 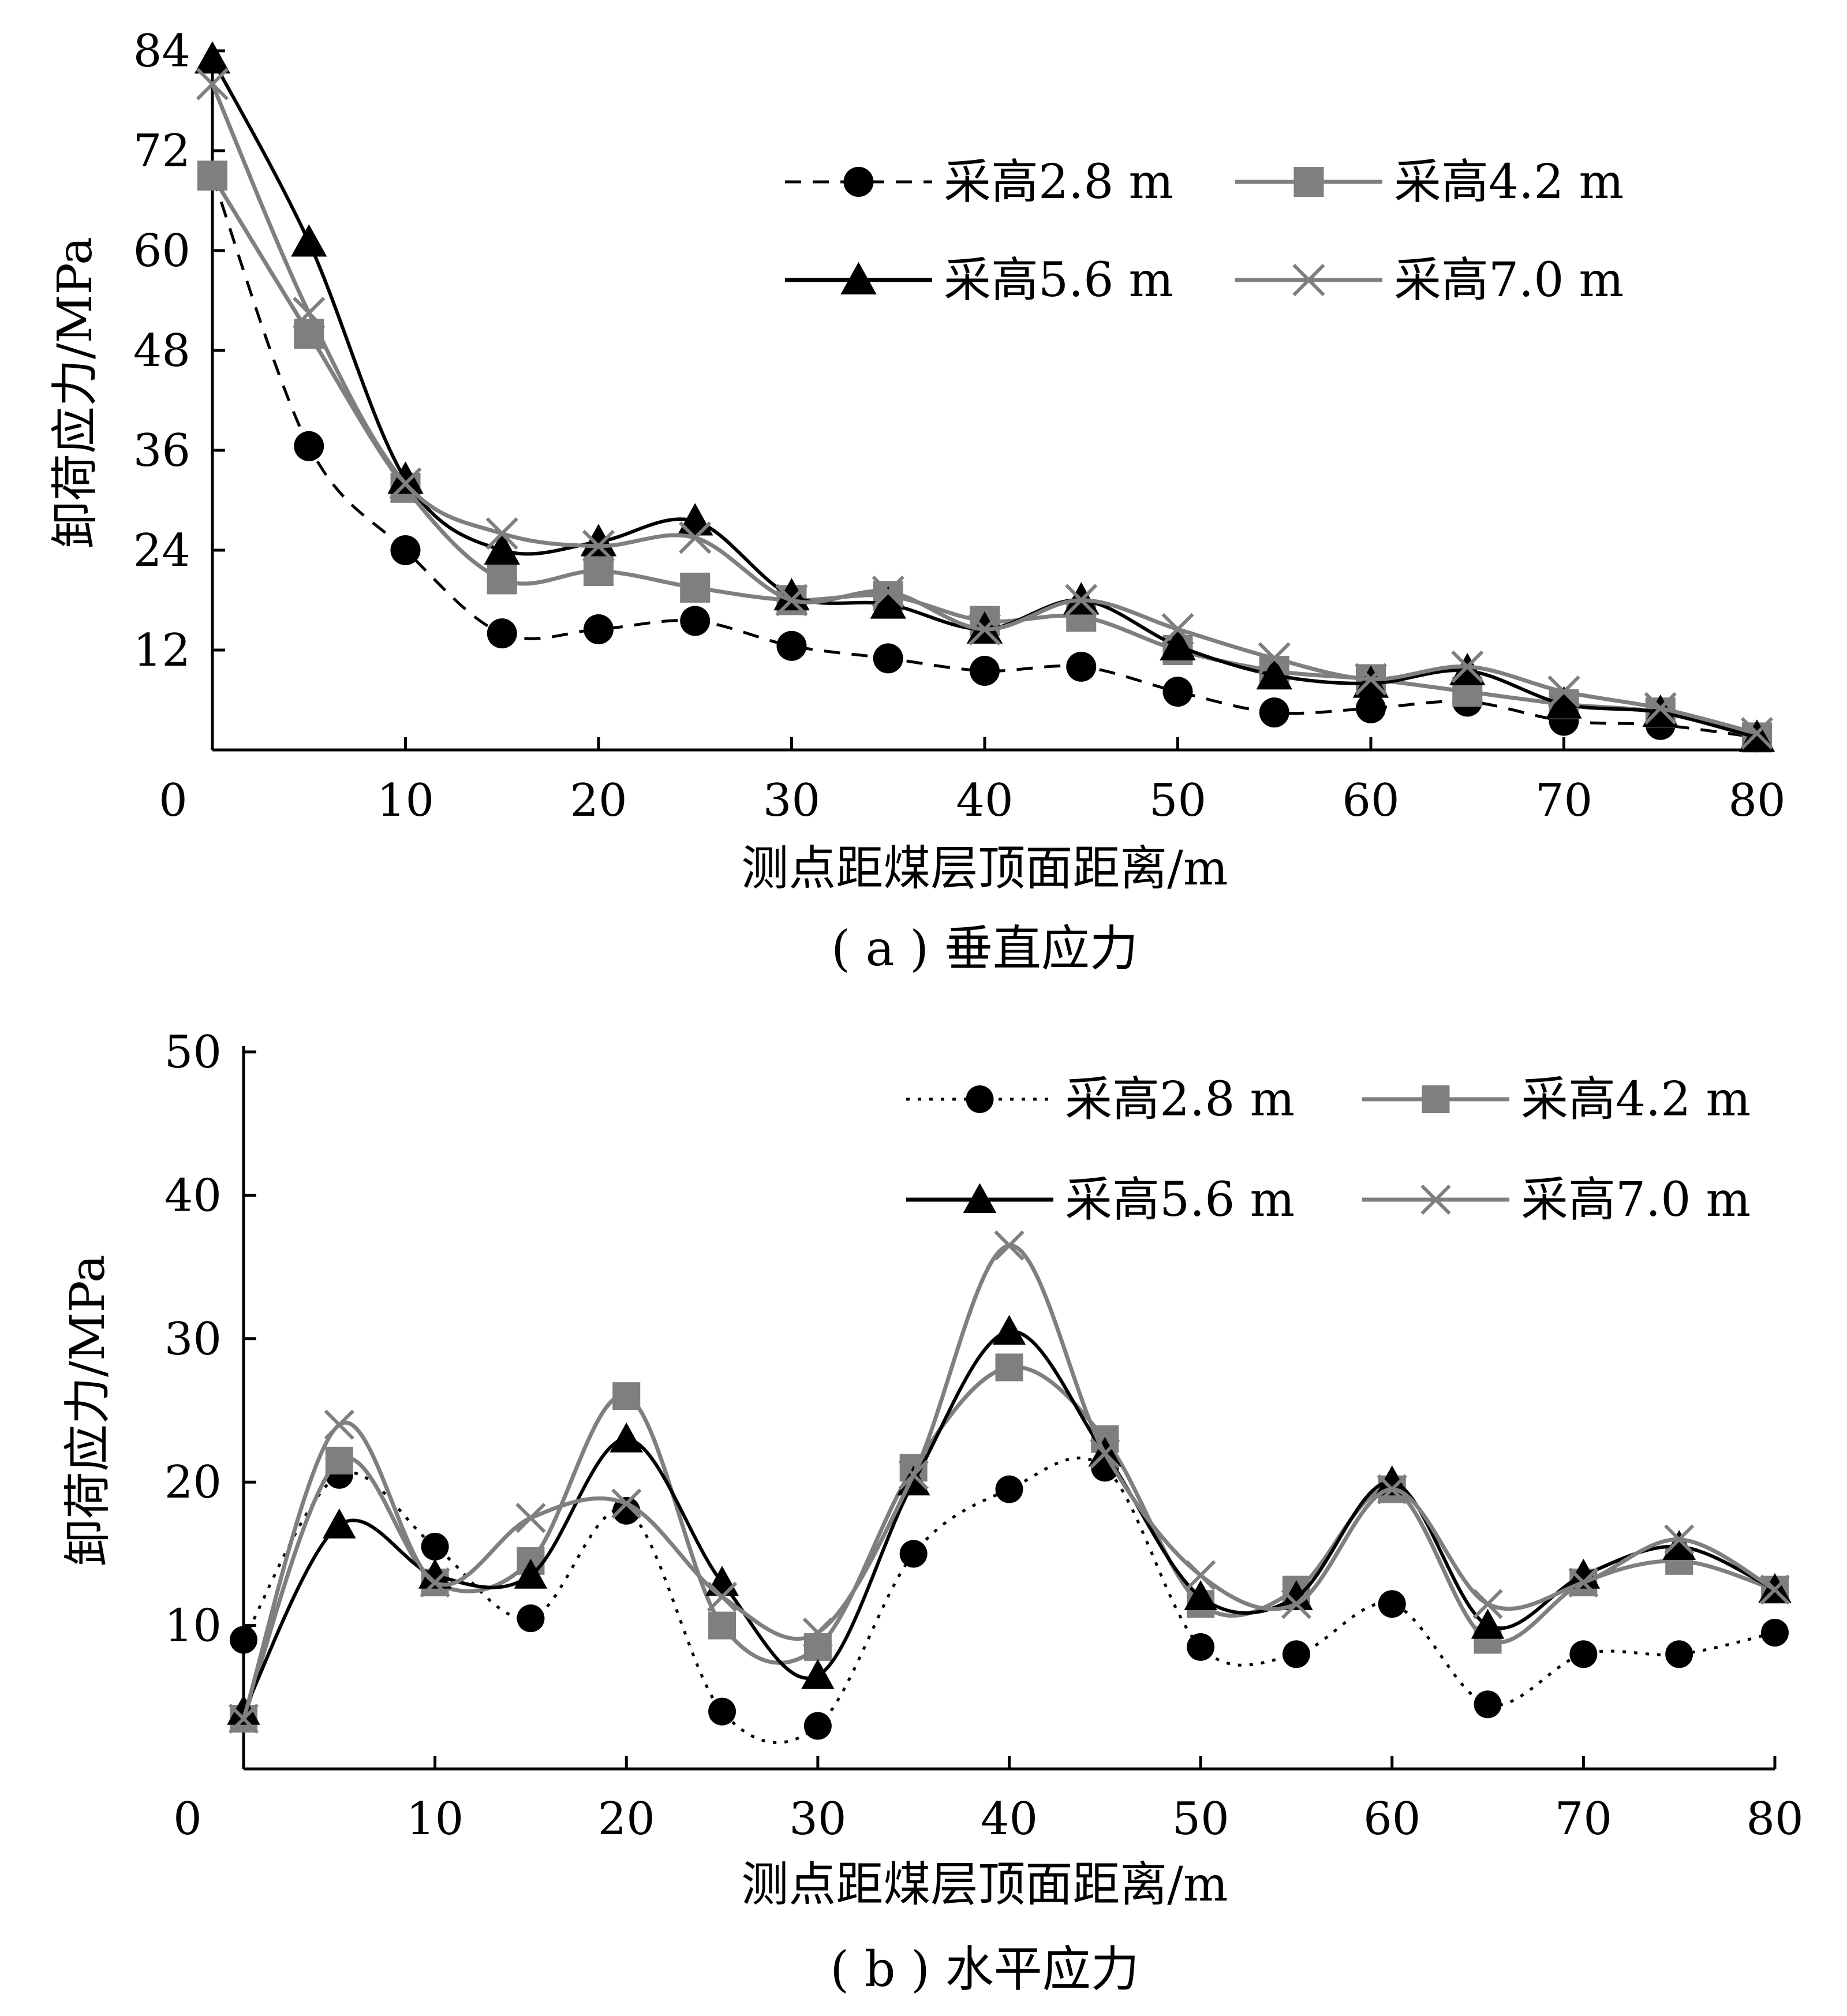 I want to click on figure-caption: ( a ) 垂直应力, so click(x=984, y=948).